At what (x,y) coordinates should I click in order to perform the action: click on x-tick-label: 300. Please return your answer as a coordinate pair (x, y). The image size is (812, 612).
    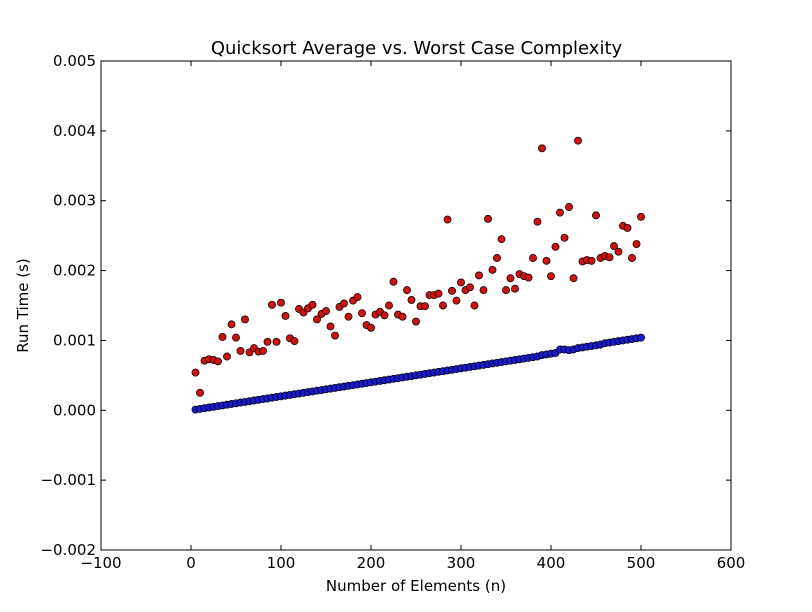
    Looking at the image, I should click on (461, 563).